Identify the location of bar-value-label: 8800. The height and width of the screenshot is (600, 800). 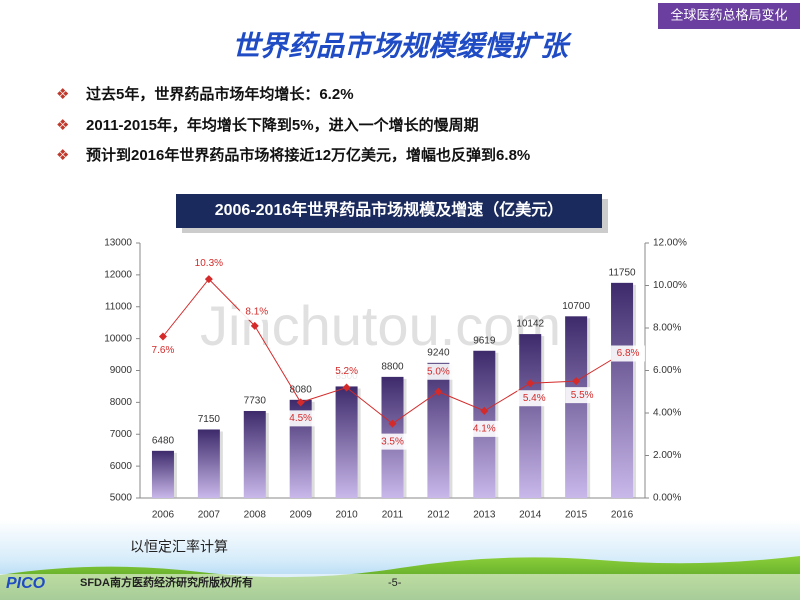
(392, 367).